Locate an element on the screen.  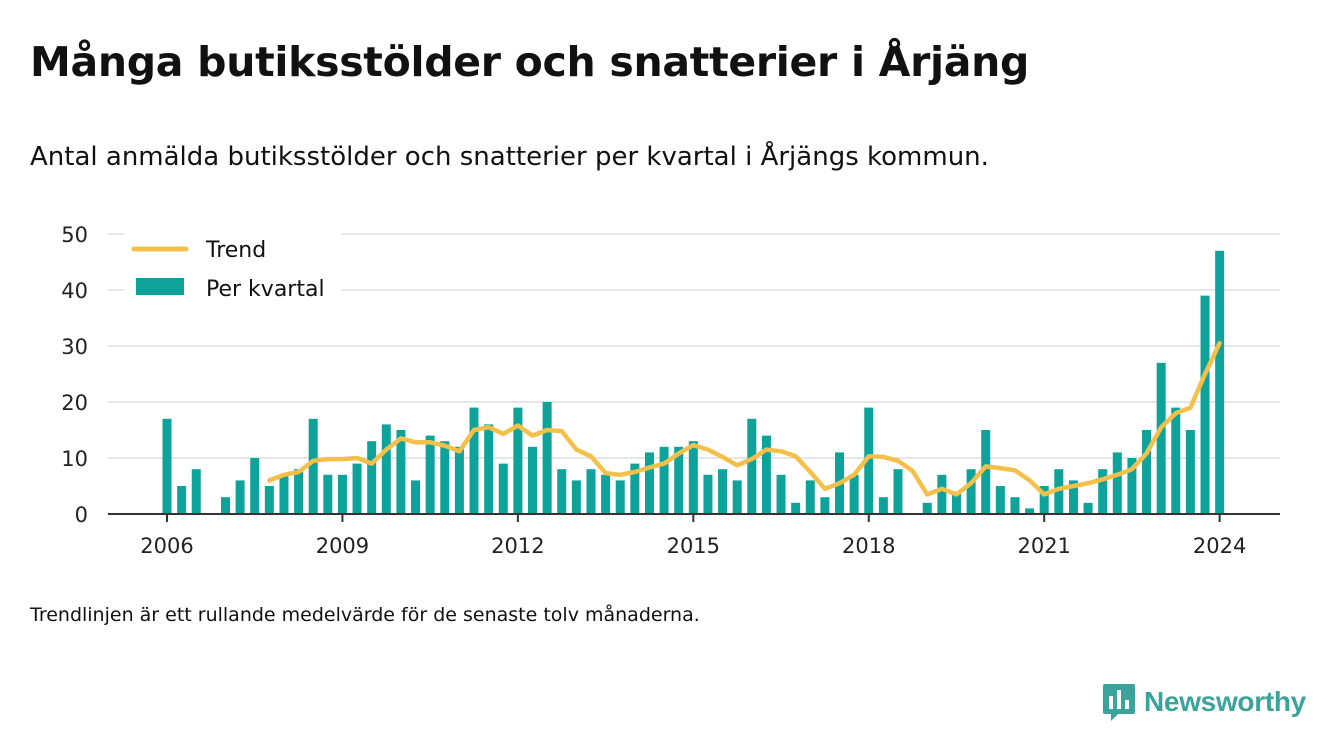
x-tick-label-2015: 2015 is located at coordinates (693, 546).